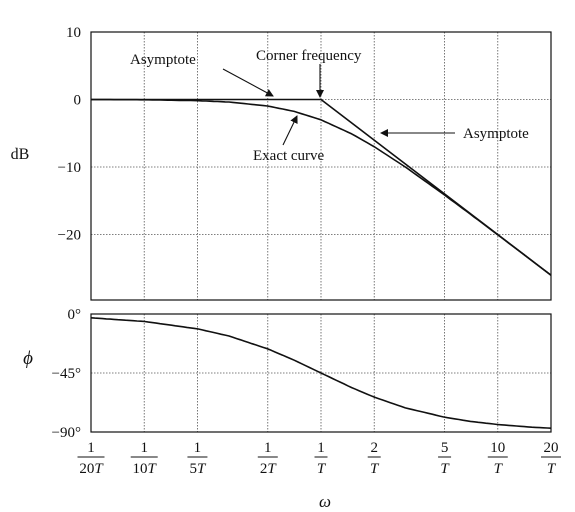 This screenshot has width=575, height=512. What do you see at coordinates (374, 448) in the screenshot?
I see `x-tick-numerator: 2` at bounding box center [374, 448].